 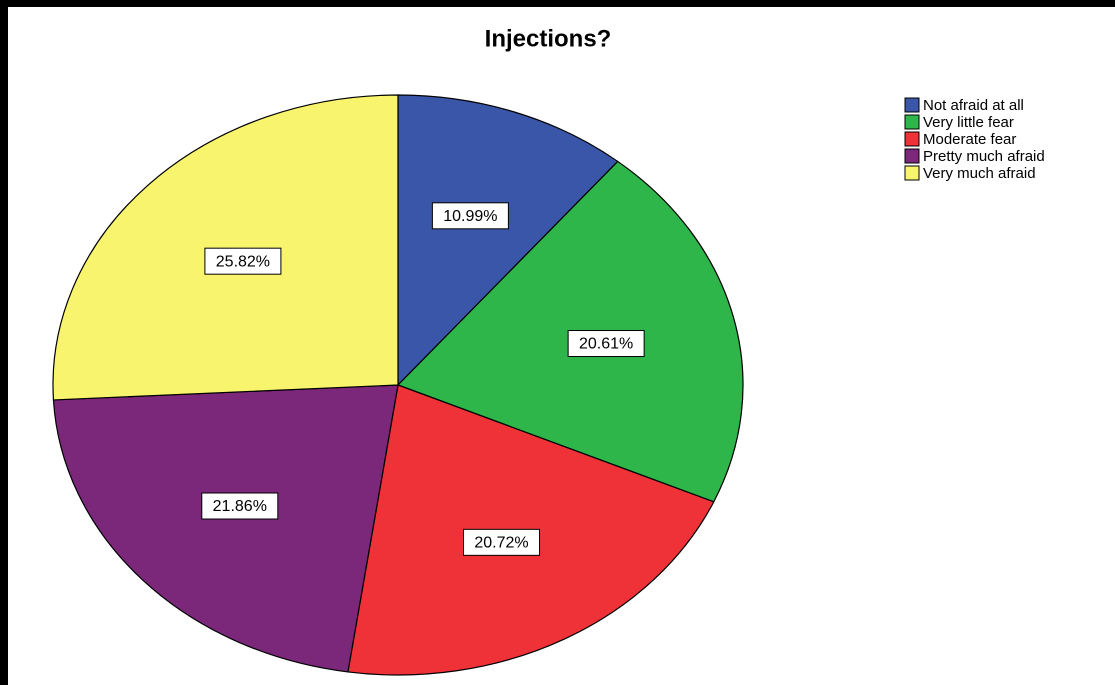 I want to click on data-label-group: 20.72%, so click(x=502, y=542).